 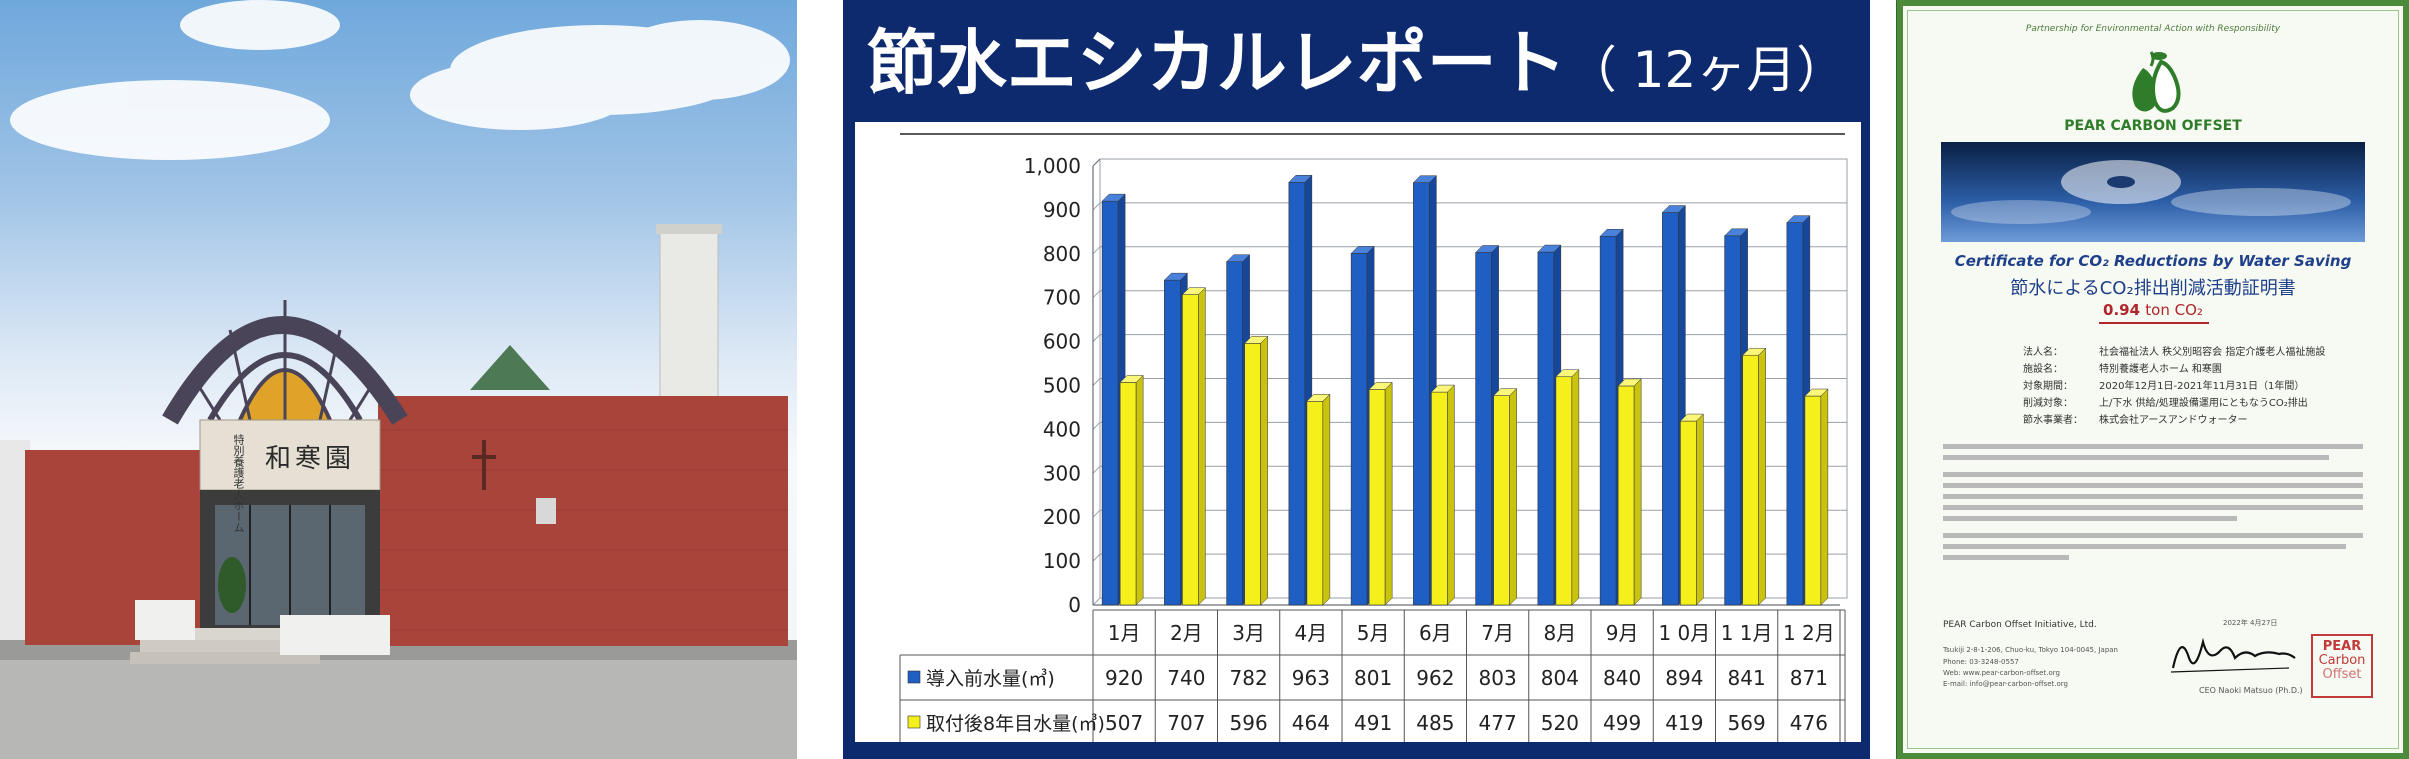 What do you see at coordinates (1186, 723) in the screenshot?
I see `table-value: 707` at bounding box center [1186, 723].